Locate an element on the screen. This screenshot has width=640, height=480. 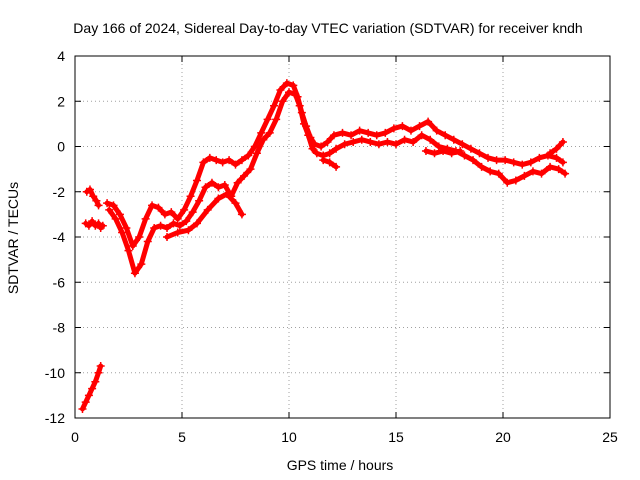
y-tick-label: -12 is located at coordinates (55, 418).